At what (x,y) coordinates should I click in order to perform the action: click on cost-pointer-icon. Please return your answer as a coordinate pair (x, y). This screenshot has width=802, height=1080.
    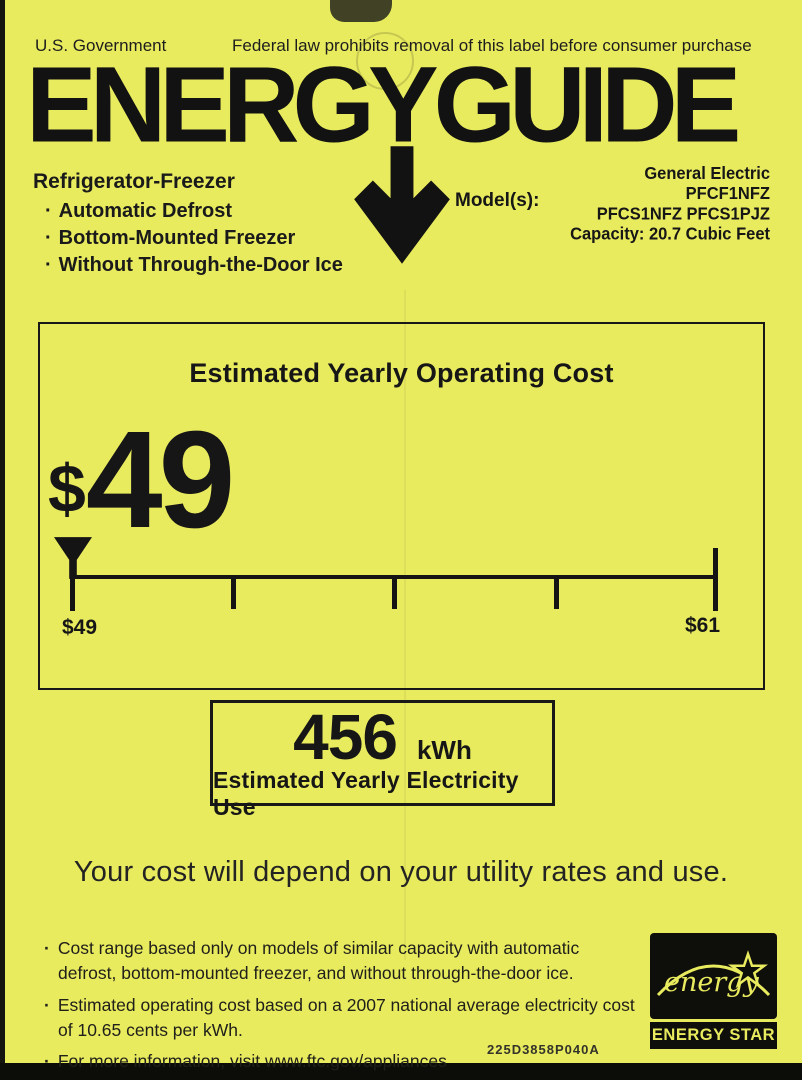
    Looking at the image, I should click on (73, 558).